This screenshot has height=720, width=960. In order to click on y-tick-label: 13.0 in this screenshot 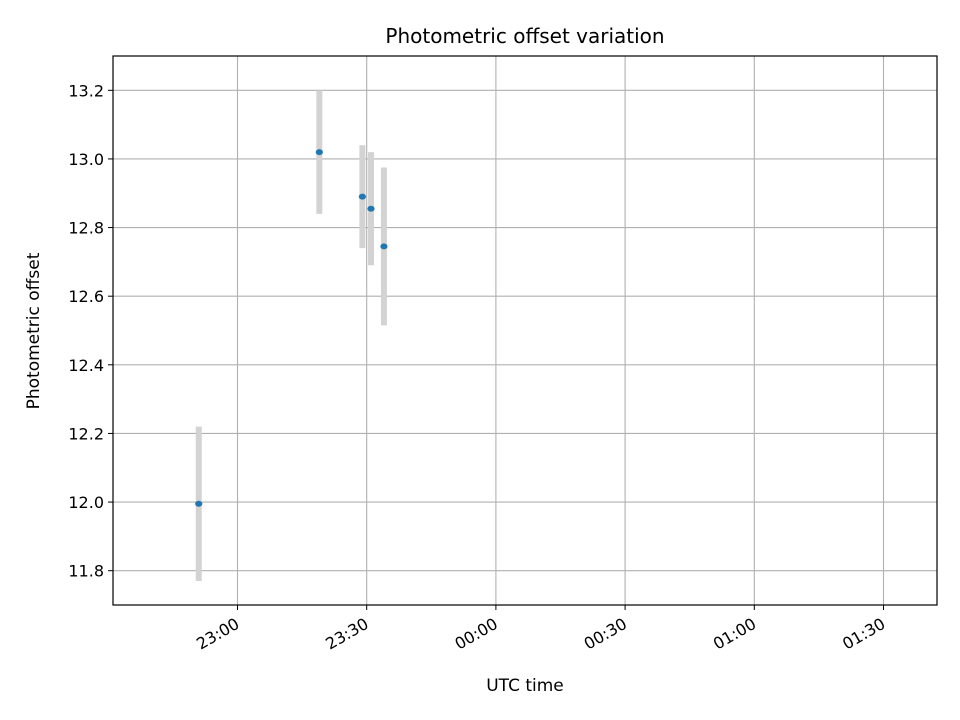, I will do `click(86, 159)`.